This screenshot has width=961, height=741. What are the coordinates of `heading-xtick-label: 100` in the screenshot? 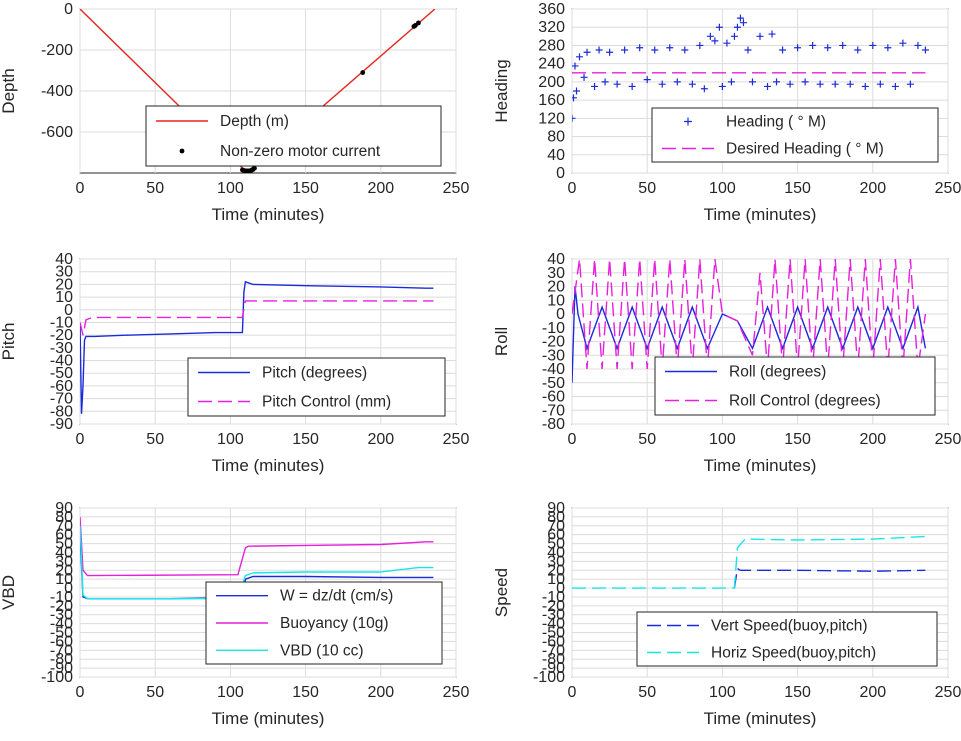 It's located at (722, 188).